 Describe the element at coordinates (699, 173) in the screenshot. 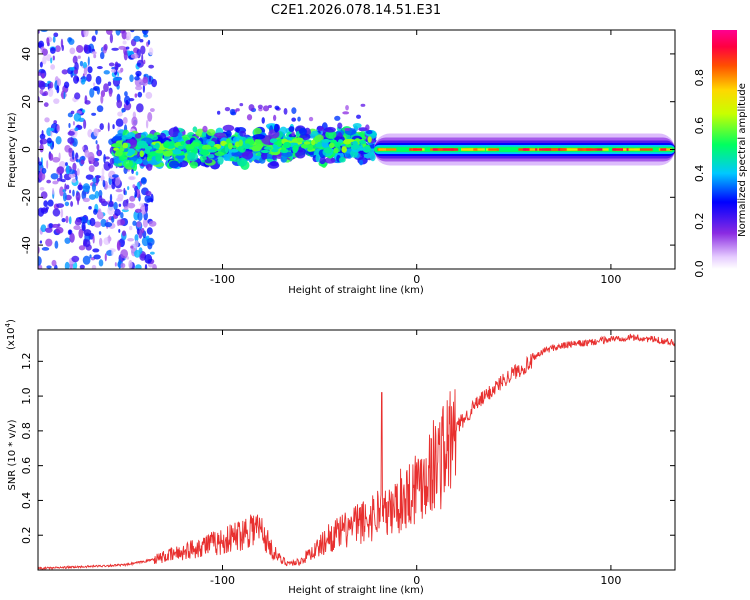

I see `colorbar-ticks: 0.0 0.2 0.4 0.6 0.8` at that location.